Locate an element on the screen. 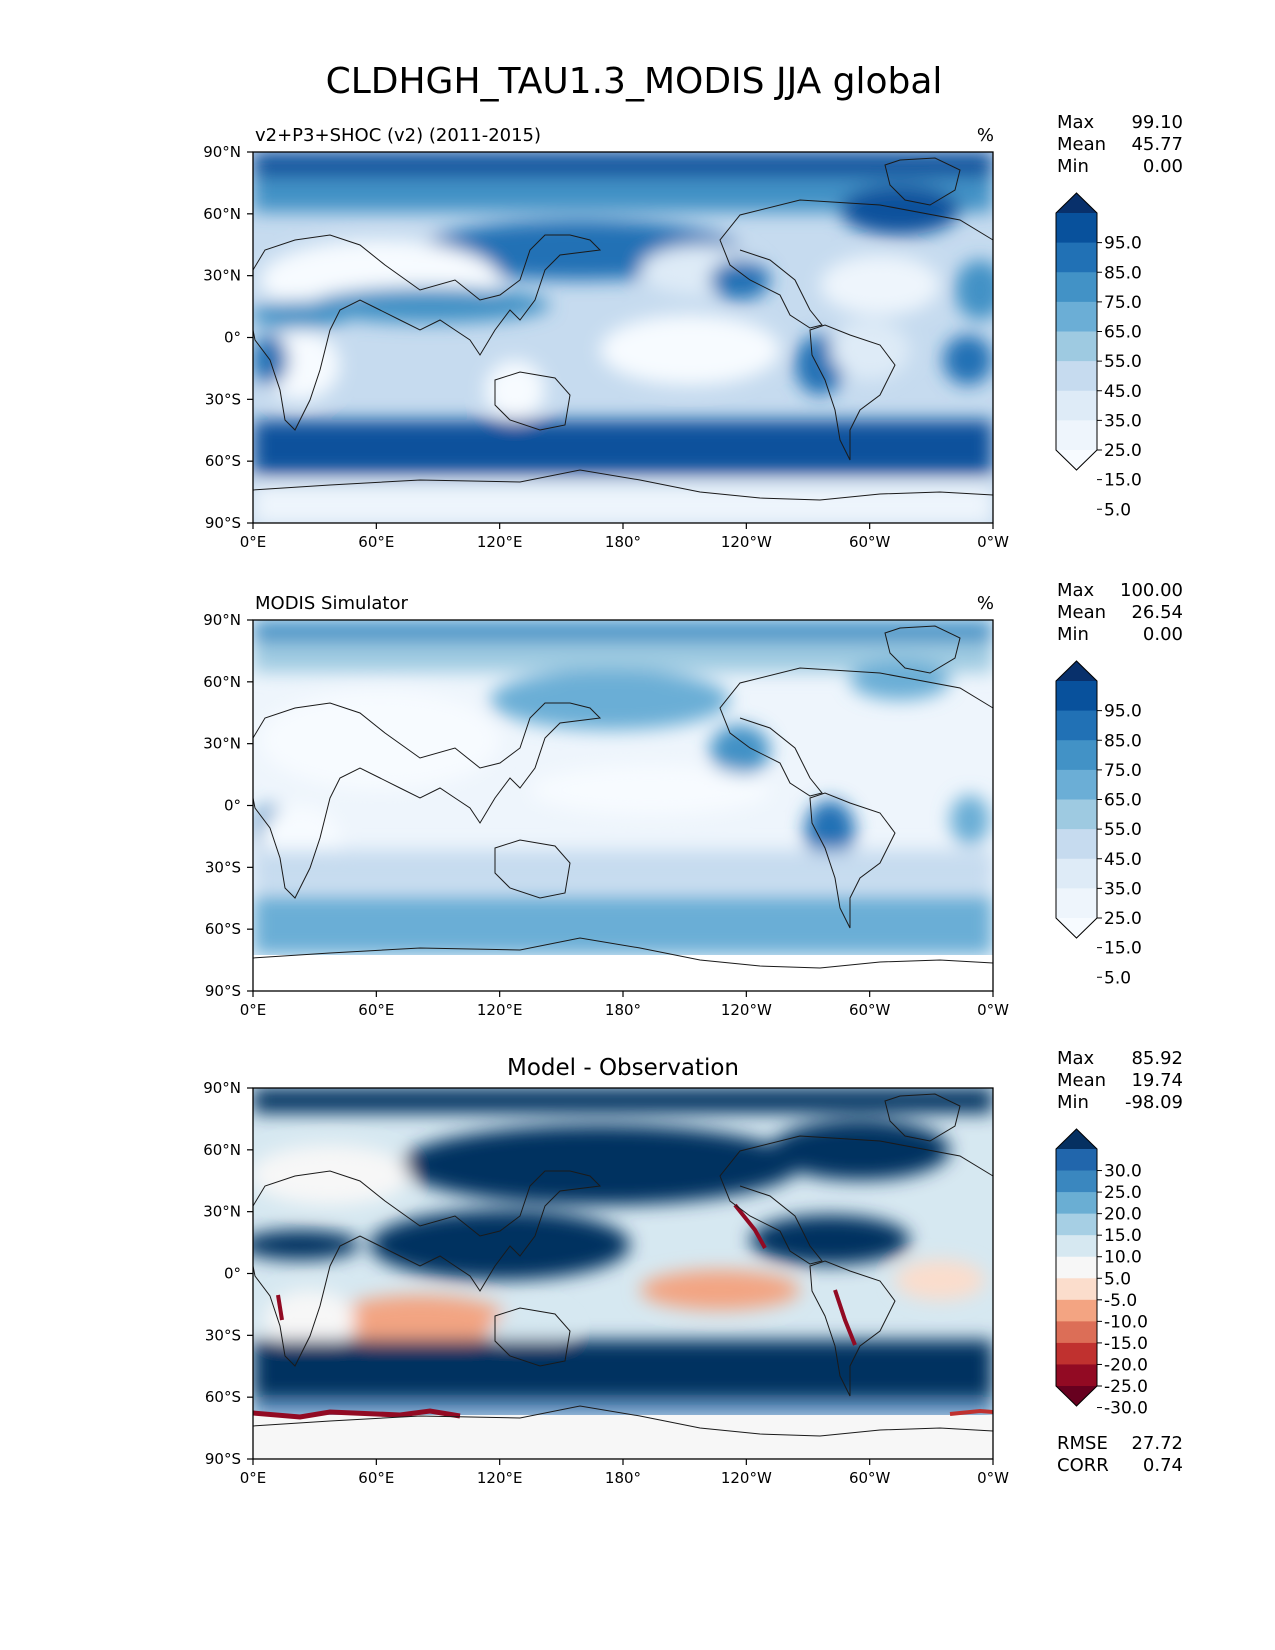 The image size is (1275, 1650). colorbar-tick-label: -10.0 is located at coordinates (1126, 1322).